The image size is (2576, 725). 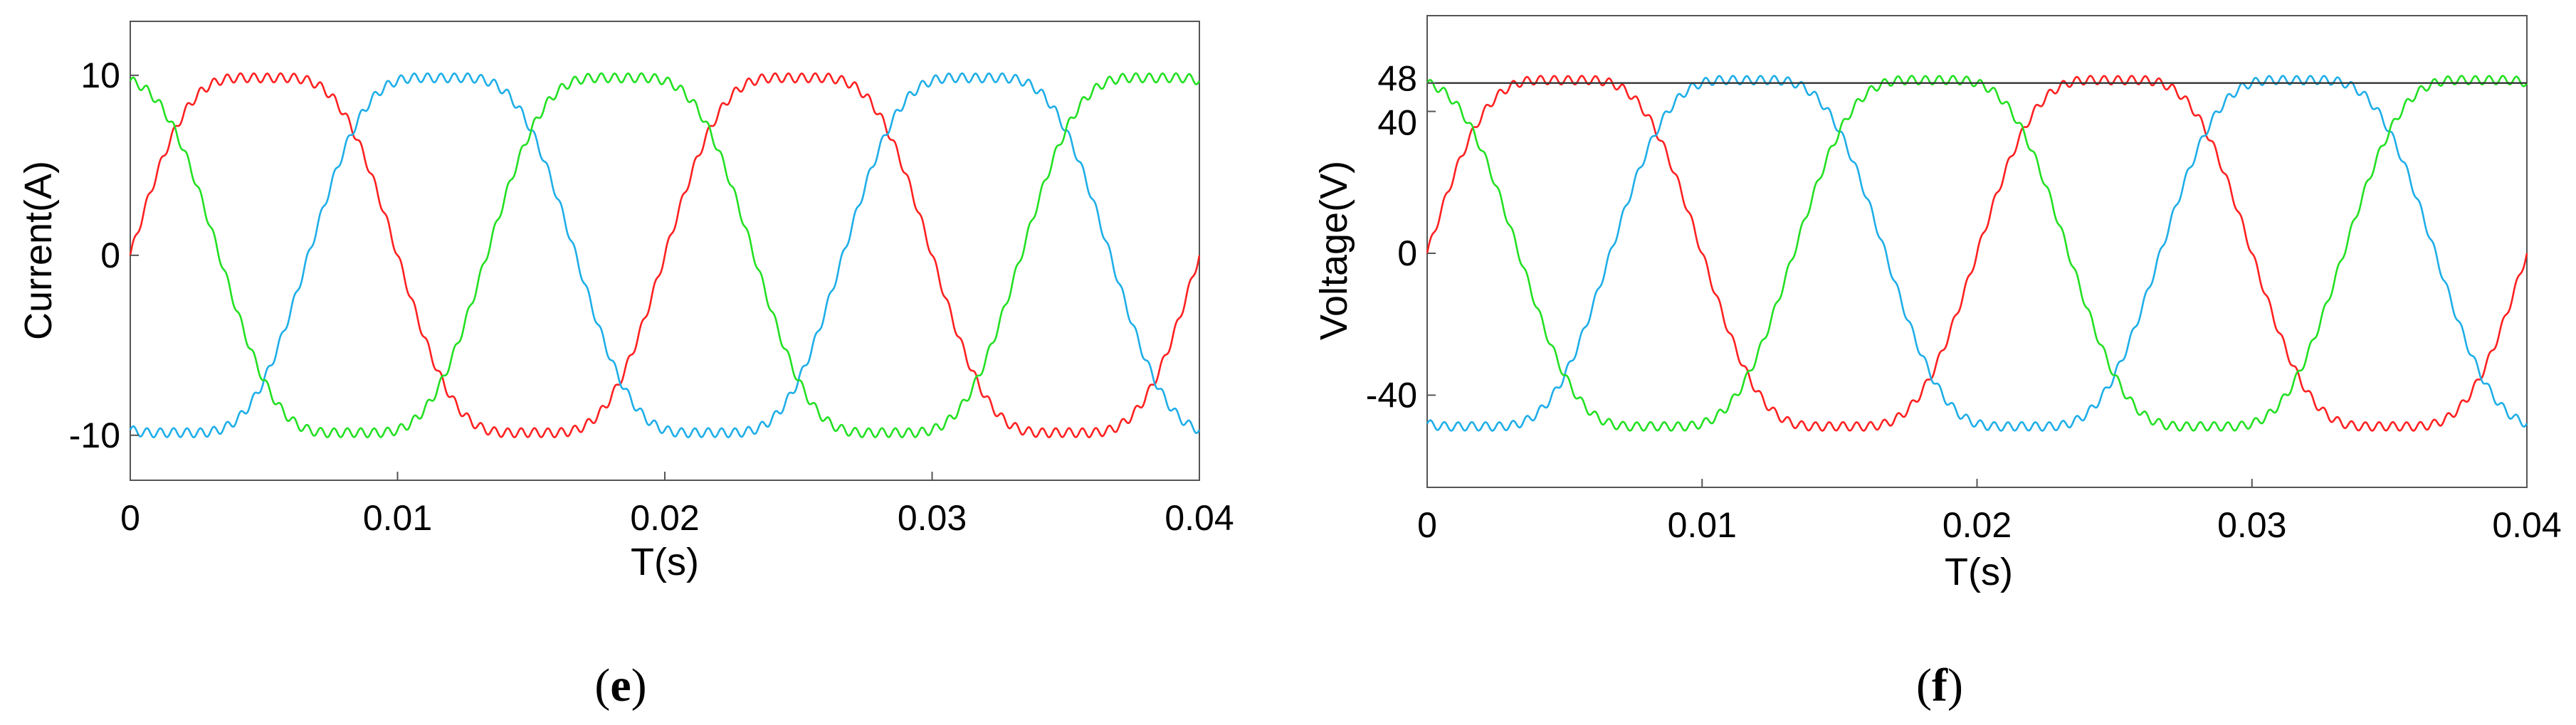 I want to click on current-x-tick-label: 0.03, so click(x=933, y=518).